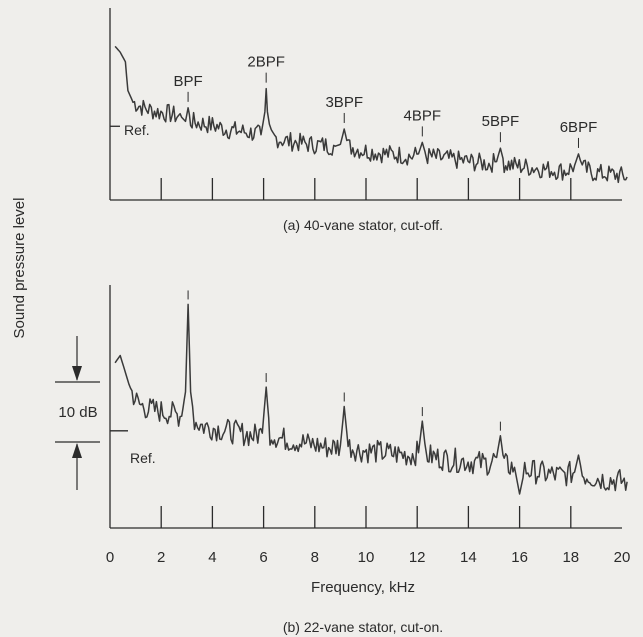 The height and width of the screenshot is (637, 643). I want to click on x-tick-label: 6, so click(263, 557).